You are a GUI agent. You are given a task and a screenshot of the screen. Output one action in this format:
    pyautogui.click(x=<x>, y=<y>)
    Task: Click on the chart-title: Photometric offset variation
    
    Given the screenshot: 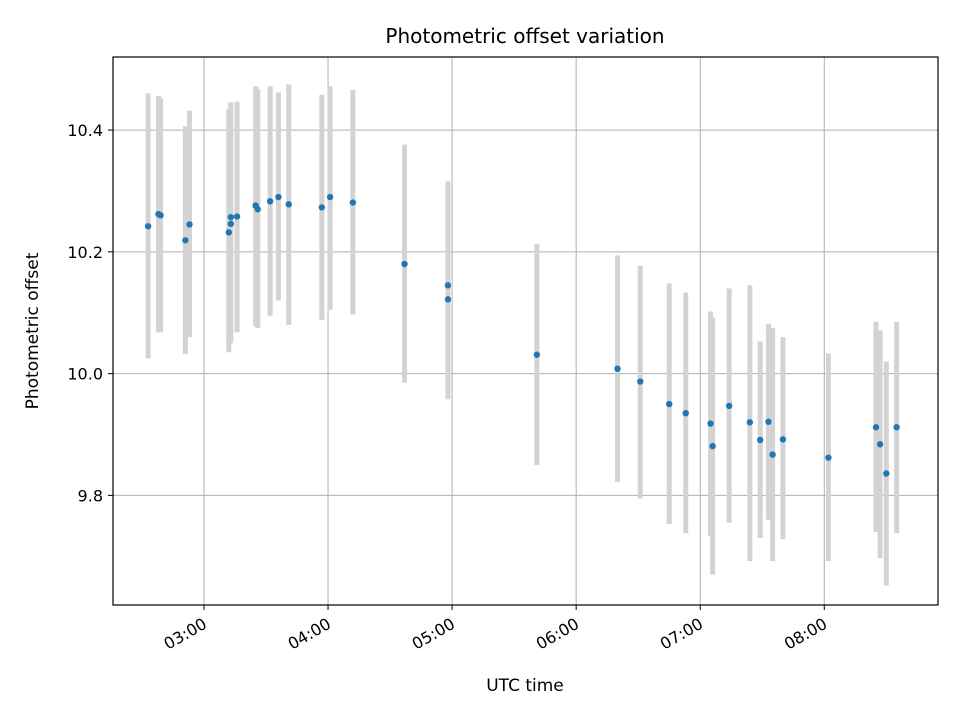 What is the action you would take?
    pyautogui.click(x=524, y=36)
    